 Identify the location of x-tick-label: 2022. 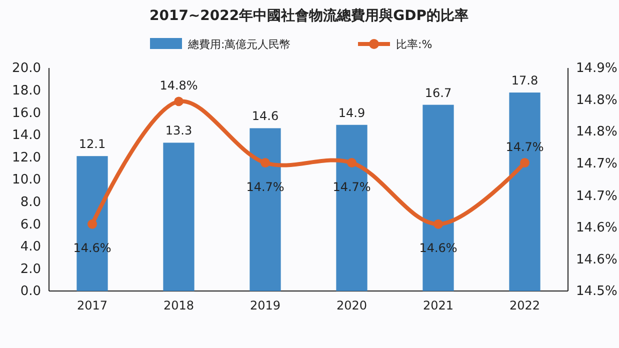
(524, 305).